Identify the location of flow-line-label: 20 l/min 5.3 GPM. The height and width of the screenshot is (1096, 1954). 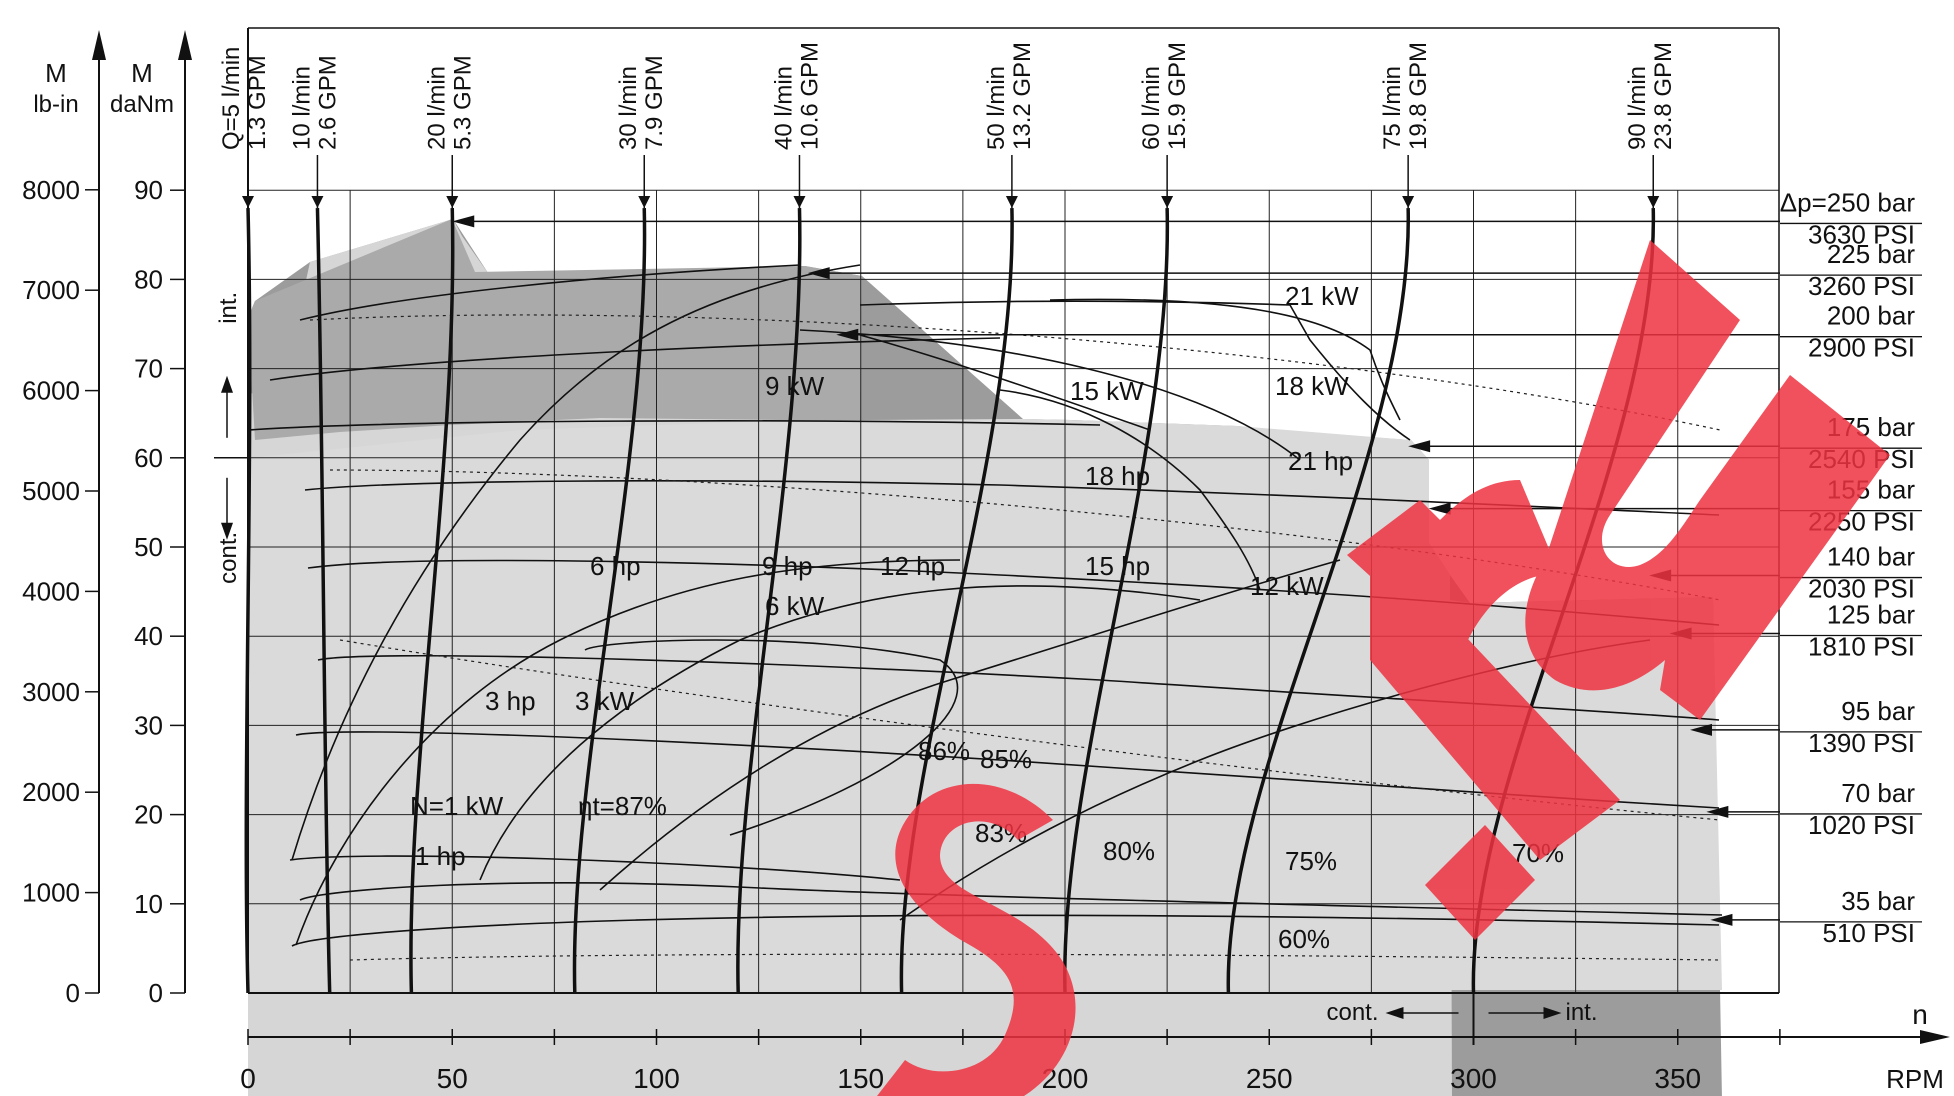
(449, 102).